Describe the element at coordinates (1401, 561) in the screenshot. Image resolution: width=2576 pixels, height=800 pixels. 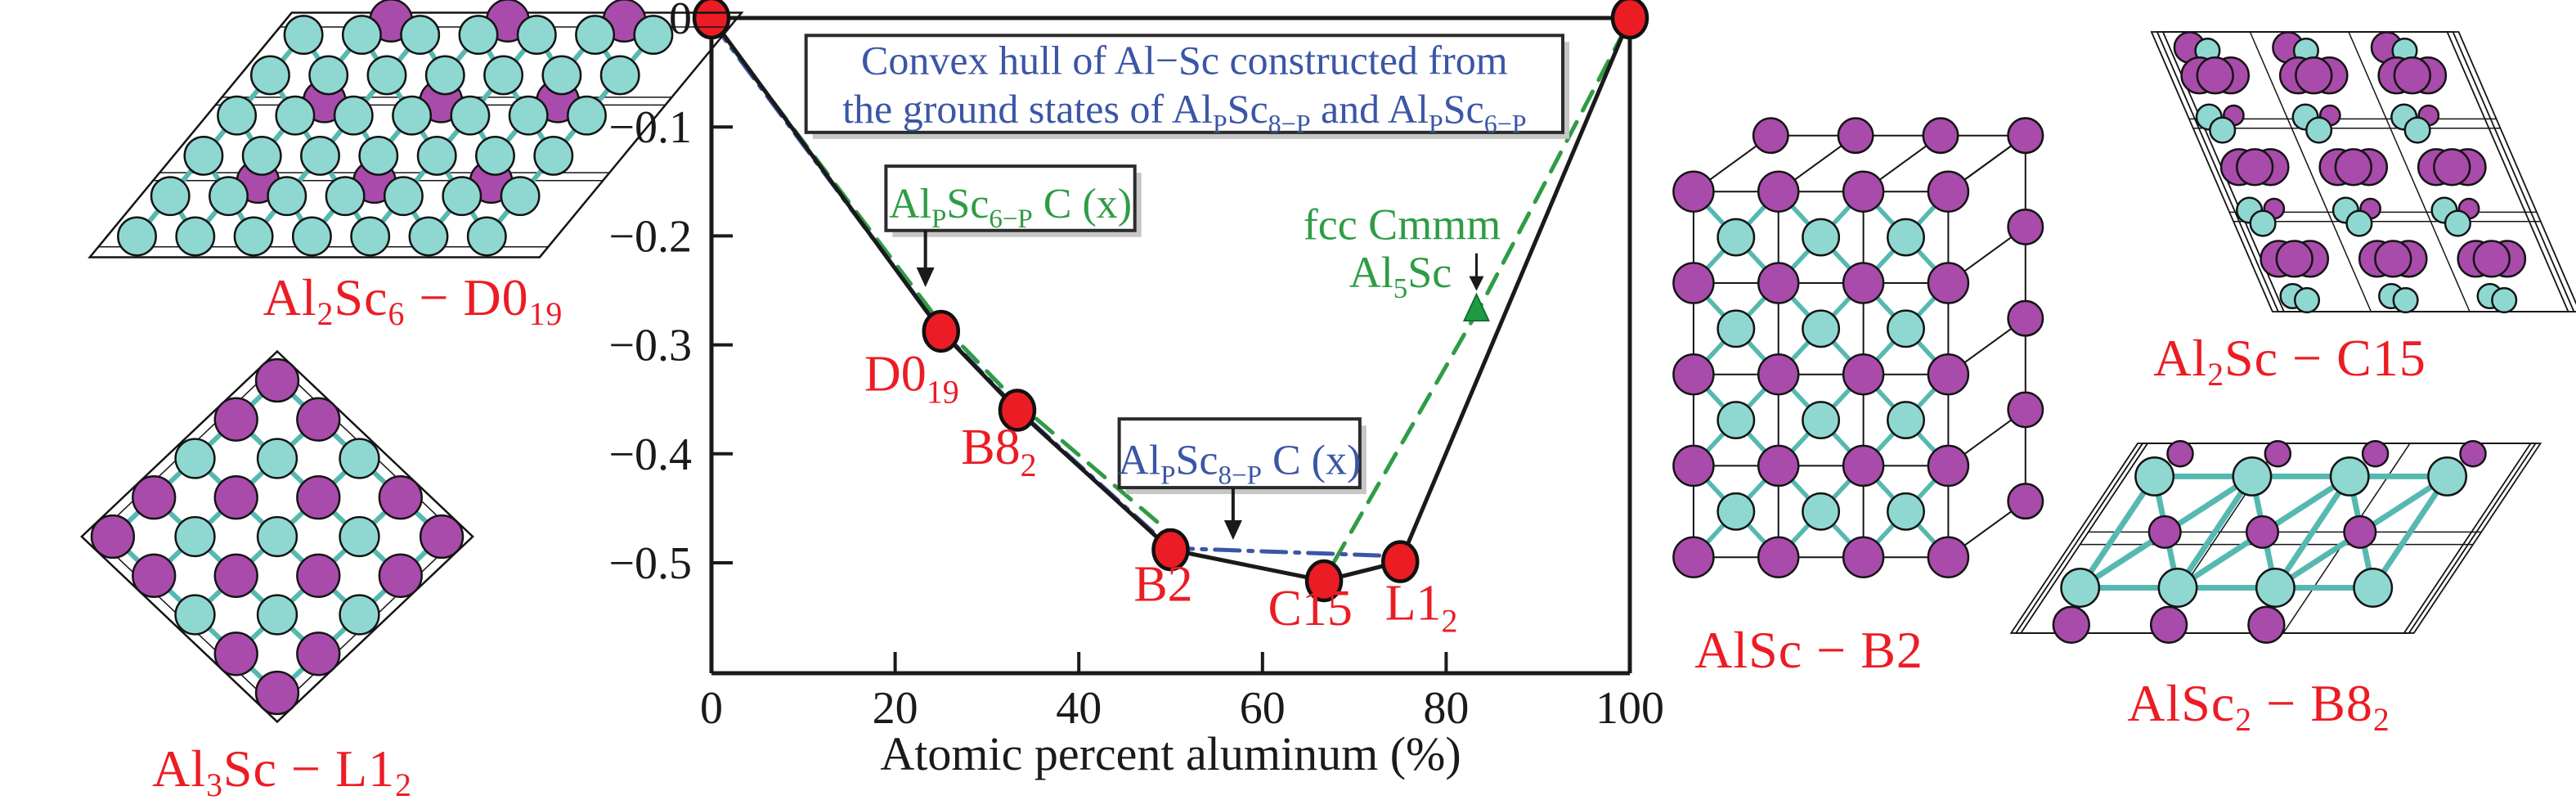
I see `hull-point-l12` at that location.